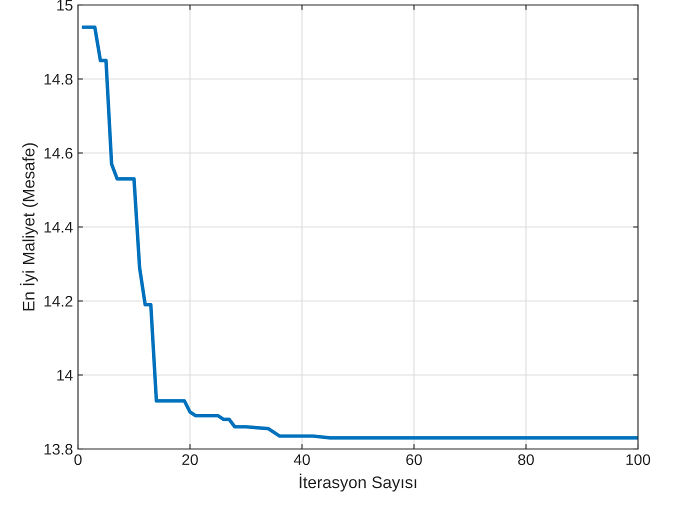 The height and width of the screenshot is (508, 678). I want to click on y-tick-label: 14.2, so click(58, 301).